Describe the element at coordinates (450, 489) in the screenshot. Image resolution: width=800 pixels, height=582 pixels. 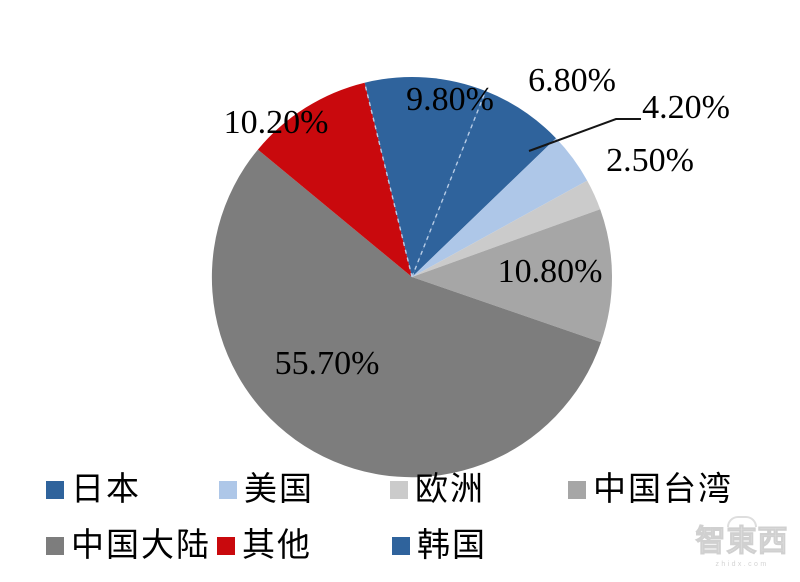
I see `legend-label-europe: 欧洲` at that location.